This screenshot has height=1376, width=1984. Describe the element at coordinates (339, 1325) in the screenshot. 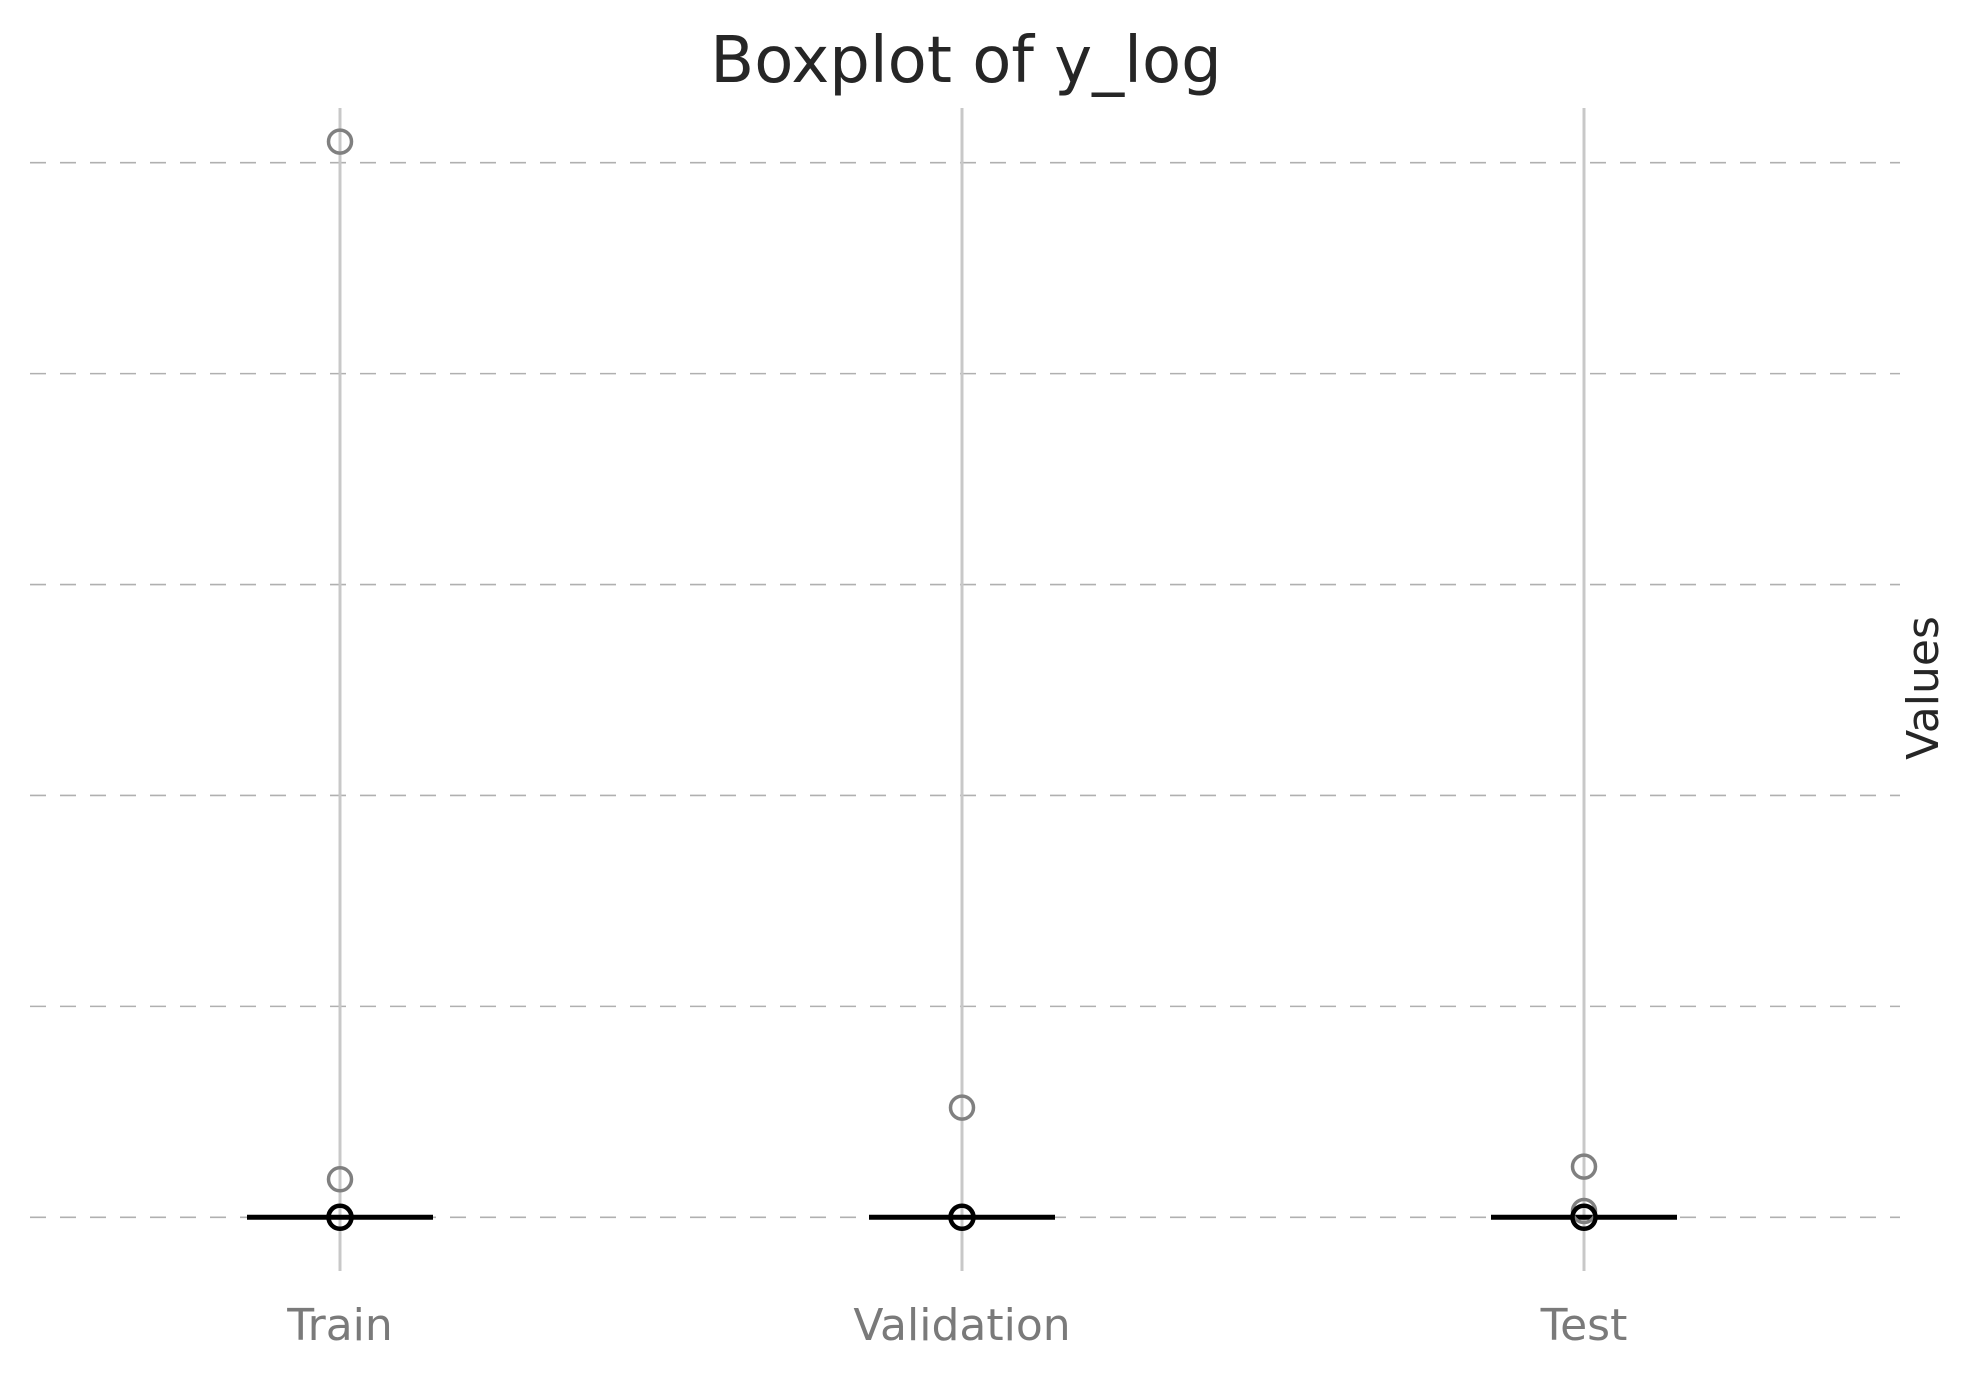

I see `x-tick-label: Train` at that location.